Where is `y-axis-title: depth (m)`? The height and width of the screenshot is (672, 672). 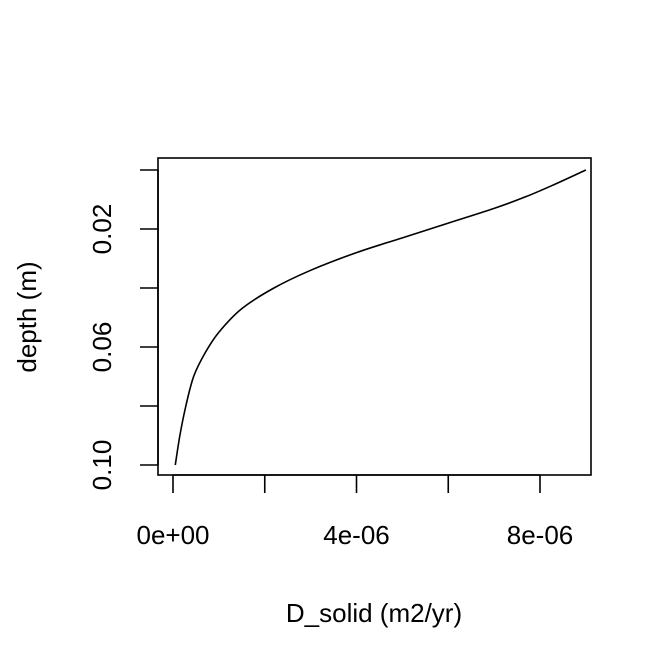
y-axis-title: depth (m) is located at coordinates (27, 316).